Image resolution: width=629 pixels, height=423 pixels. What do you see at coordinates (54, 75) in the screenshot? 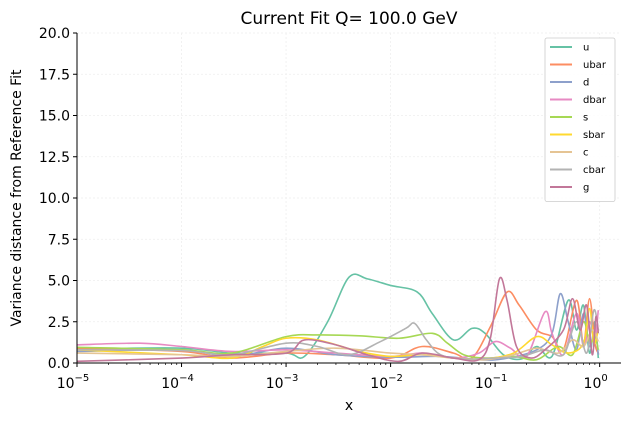
I see `y-tick-label: 17.5` at bounding box center [54, 75].